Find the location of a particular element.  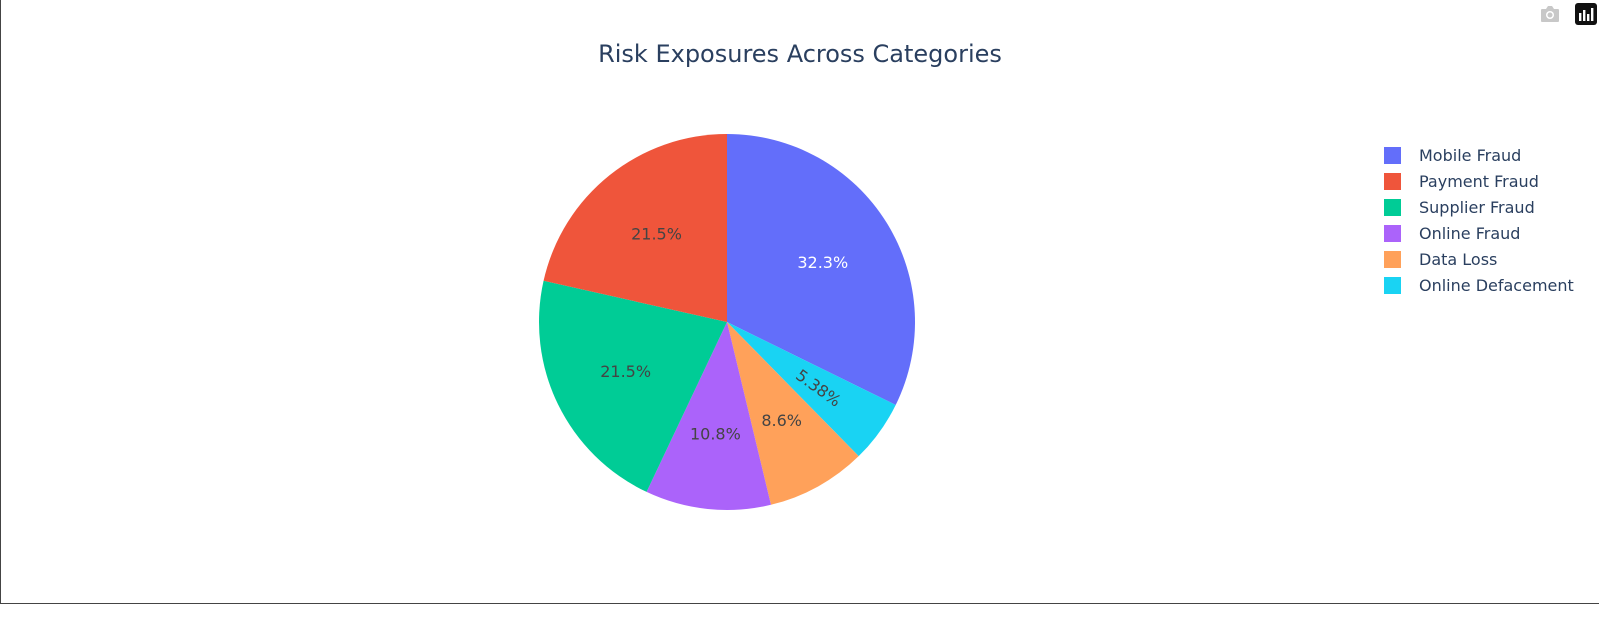

legend-item-online-defacement: Online Defacement is located at coordinates (1479, 285).